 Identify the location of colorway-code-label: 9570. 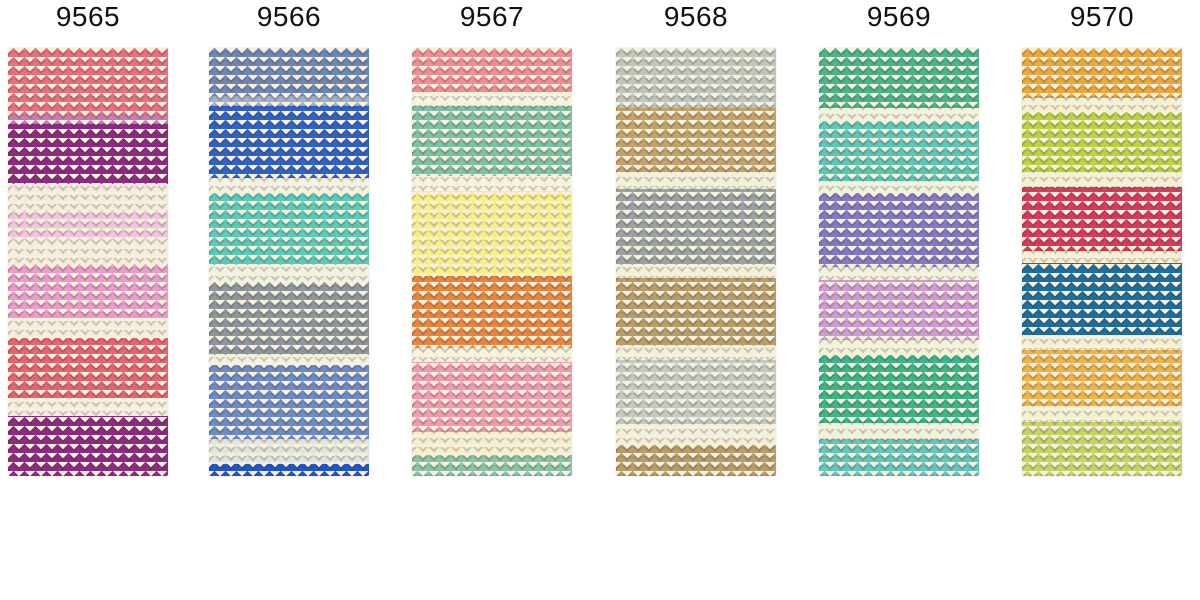
(1102, 16).